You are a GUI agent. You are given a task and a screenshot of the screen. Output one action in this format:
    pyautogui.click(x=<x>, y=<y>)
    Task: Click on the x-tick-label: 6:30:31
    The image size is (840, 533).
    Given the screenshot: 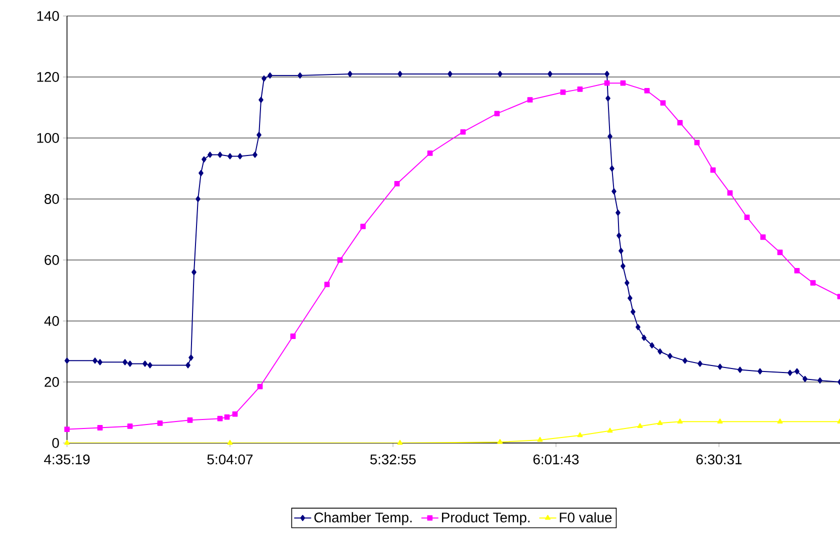 What is the action you would take?
    pyautogui.click(x=719, y=459)
    